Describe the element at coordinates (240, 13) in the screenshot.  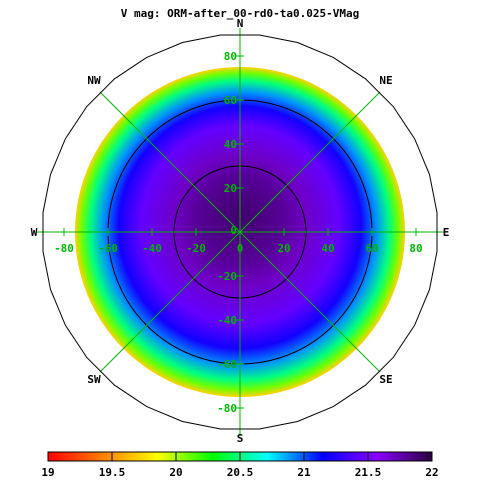
I see `chart-title: V mag: ORM-after_00-rd0-ta0.025-VMag` at that location.